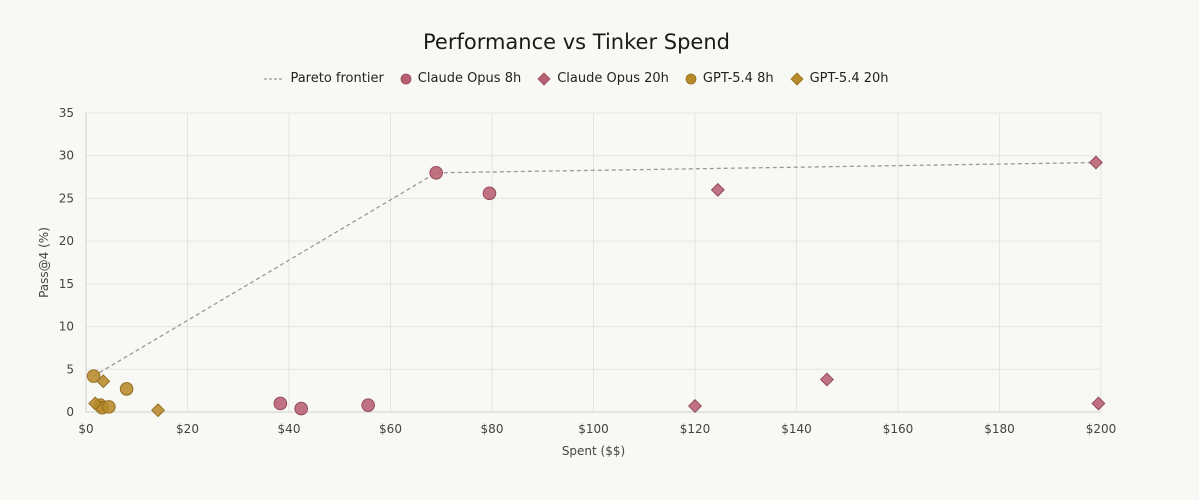 This screenshot has width=1199, height=500. Describe the element at coordinates (492, 429) in the screenshot. I see `x-tick-label: $80` at that location.